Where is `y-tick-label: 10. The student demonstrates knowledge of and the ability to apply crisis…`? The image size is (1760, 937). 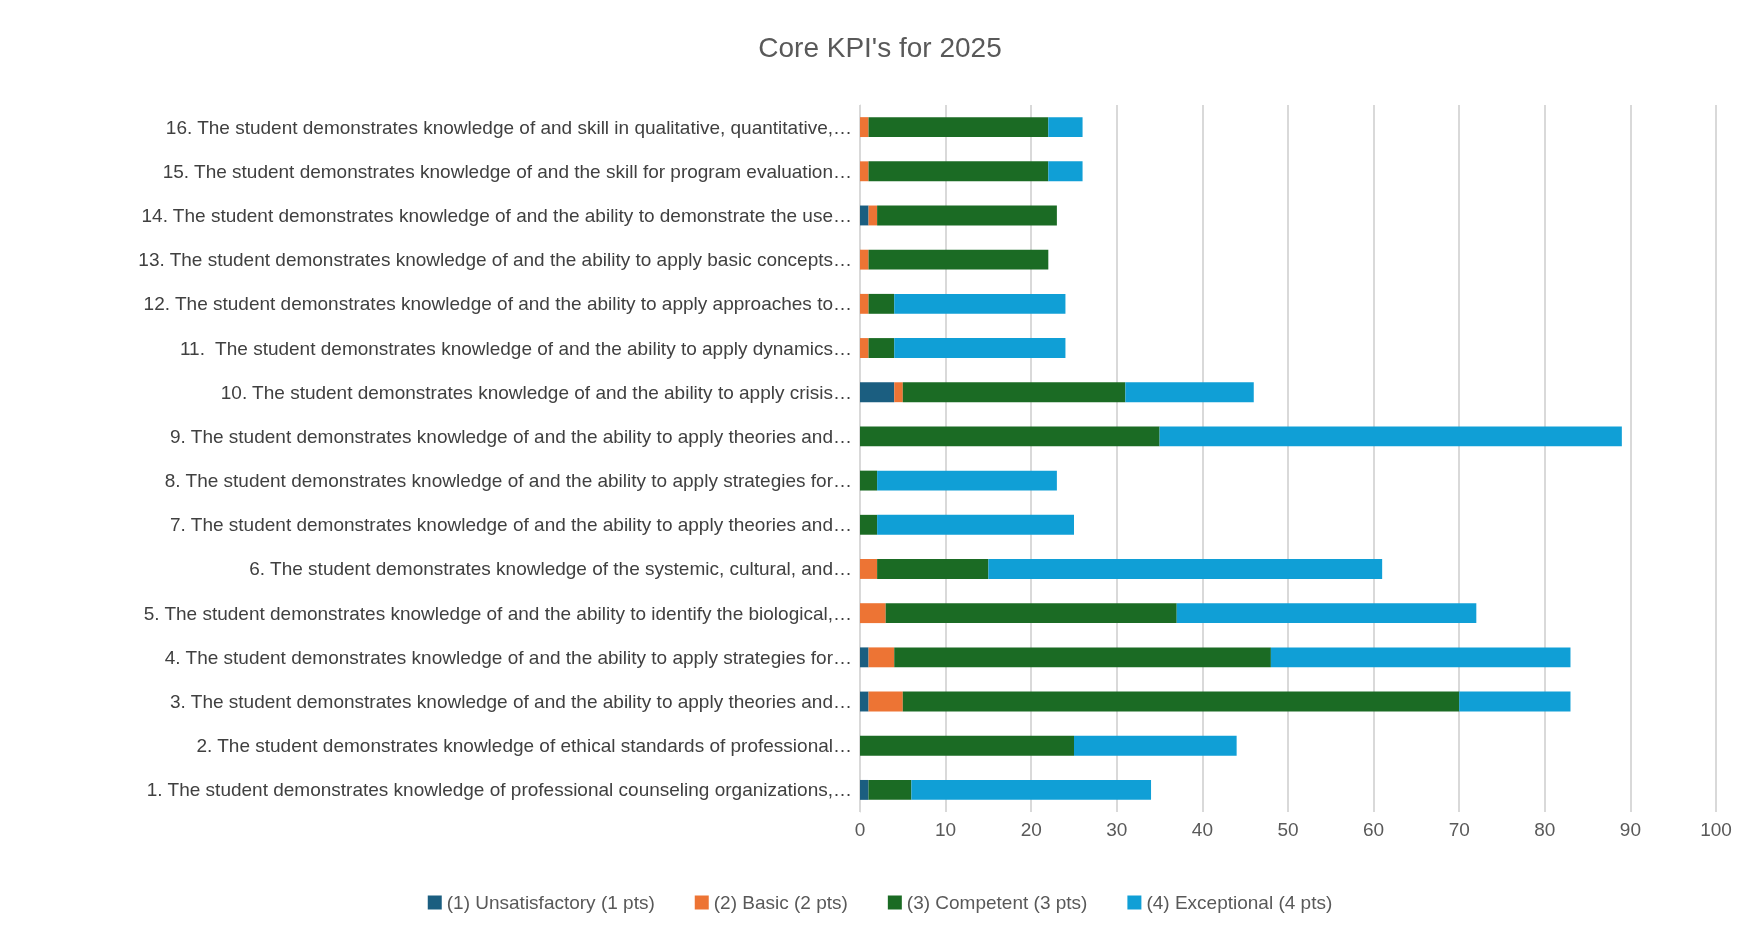 y-tick-label: 10. The student demonstrates knowledge of and the ability to apply crisis… is located at coordinates (536, 392).